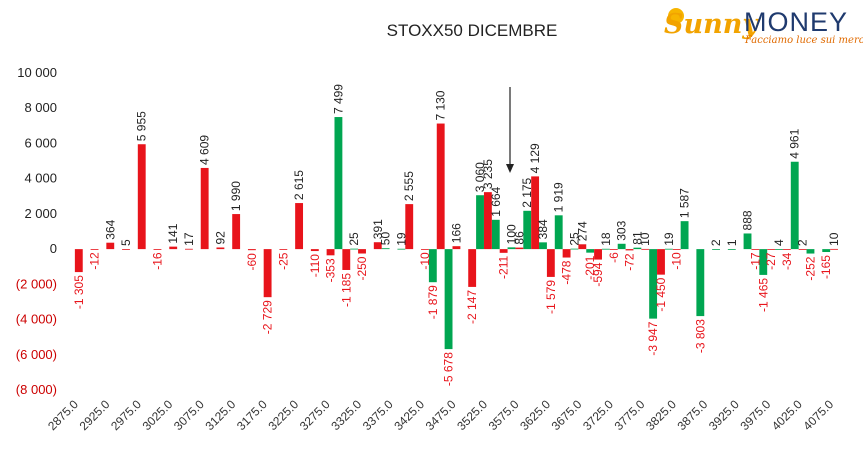 Image resolution: width=863 pixels, height=453 pixels. I want to click on data-label: -594, so click(598, 274).